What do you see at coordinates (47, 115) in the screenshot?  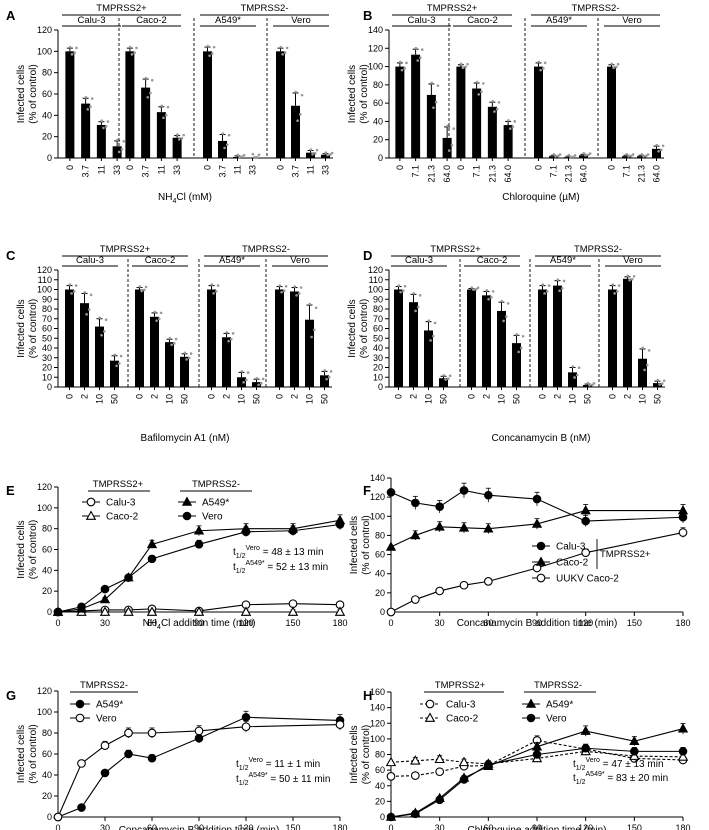 I see `y-tick-label: 40` at bounding box center [47, 115].